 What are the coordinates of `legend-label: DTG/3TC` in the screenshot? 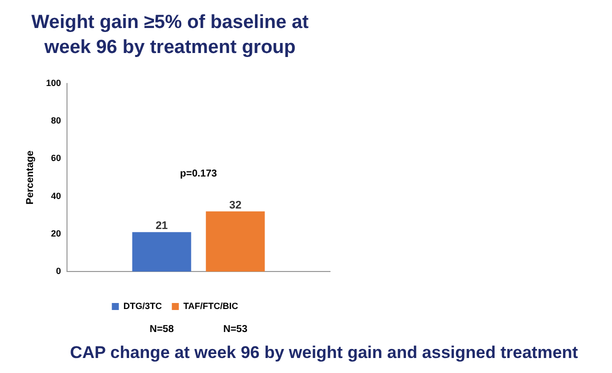 It's located at (142, 305).